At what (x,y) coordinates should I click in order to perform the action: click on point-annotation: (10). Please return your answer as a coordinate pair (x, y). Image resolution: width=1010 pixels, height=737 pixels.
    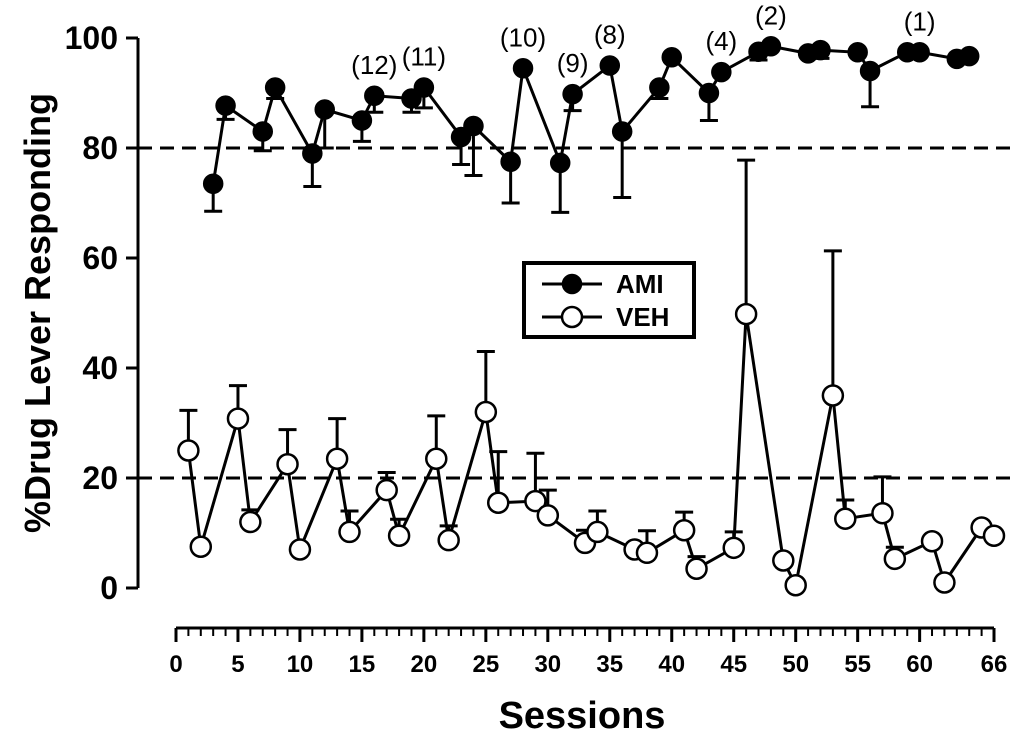
    Looking at the image, I should click on (523, 37).